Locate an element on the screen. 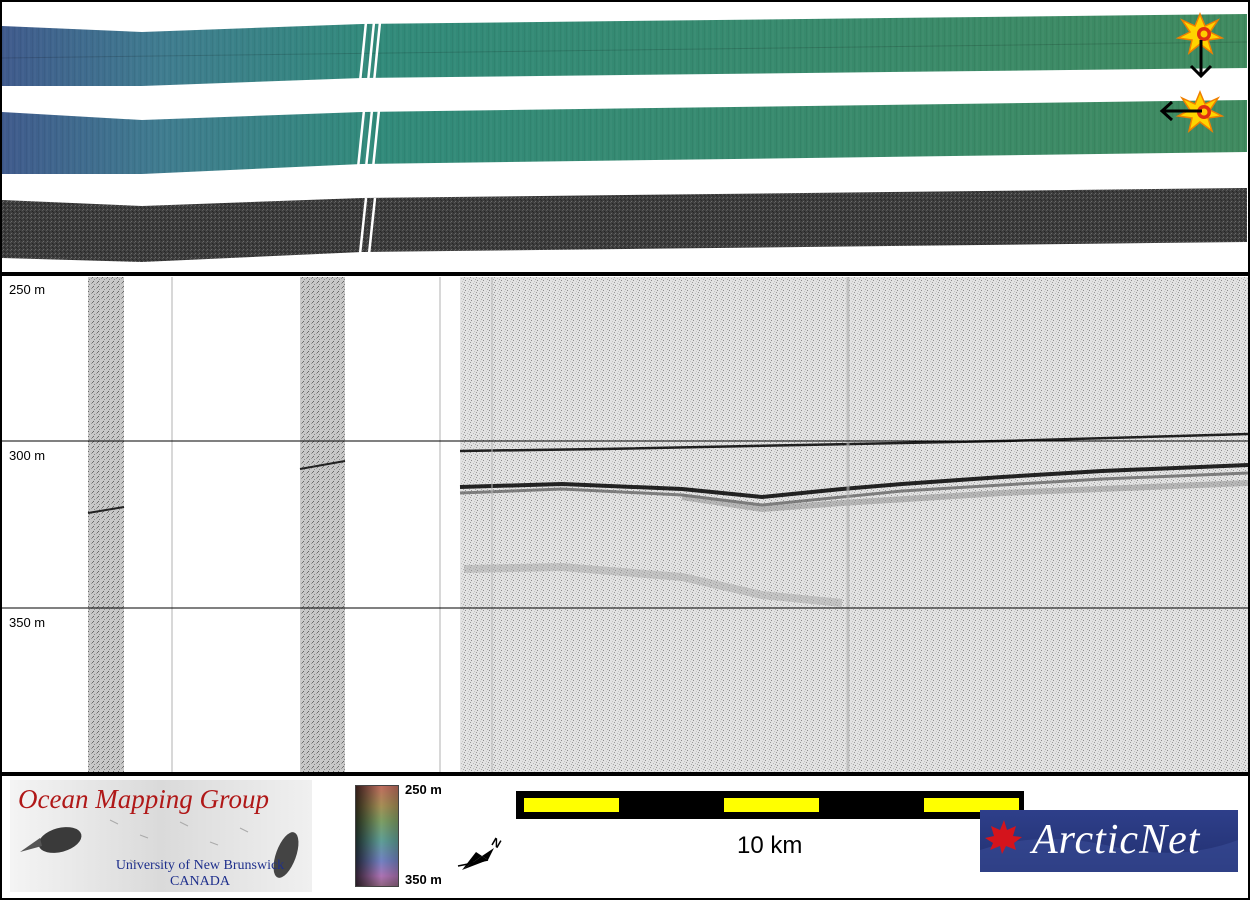 The image size is (1250, 900). depth-label-250: 250 m is located at coordinates (27, 289).